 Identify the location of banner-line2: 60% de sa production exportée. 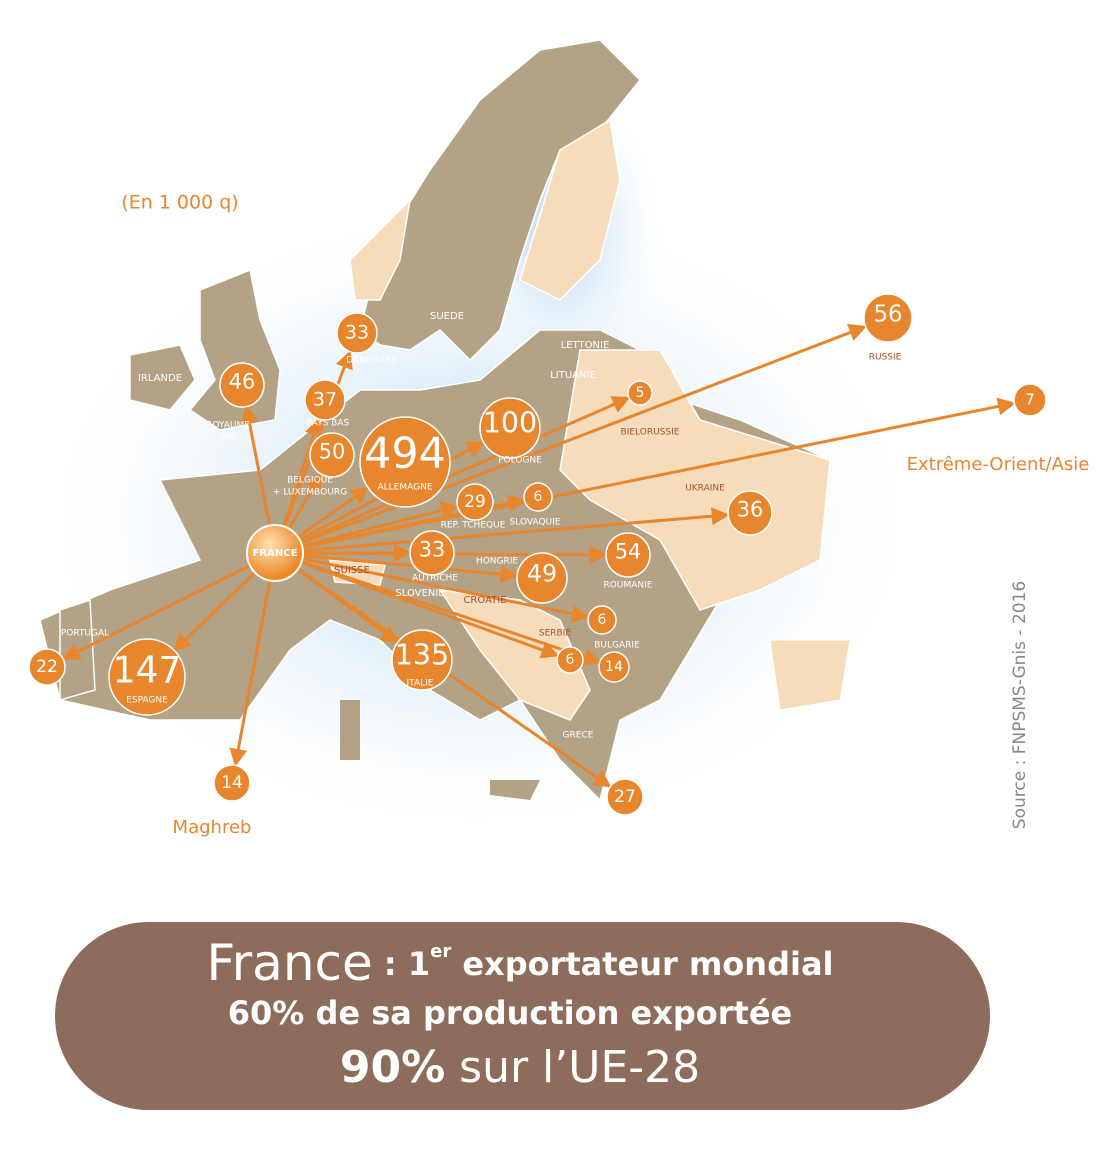
(510, 1013).